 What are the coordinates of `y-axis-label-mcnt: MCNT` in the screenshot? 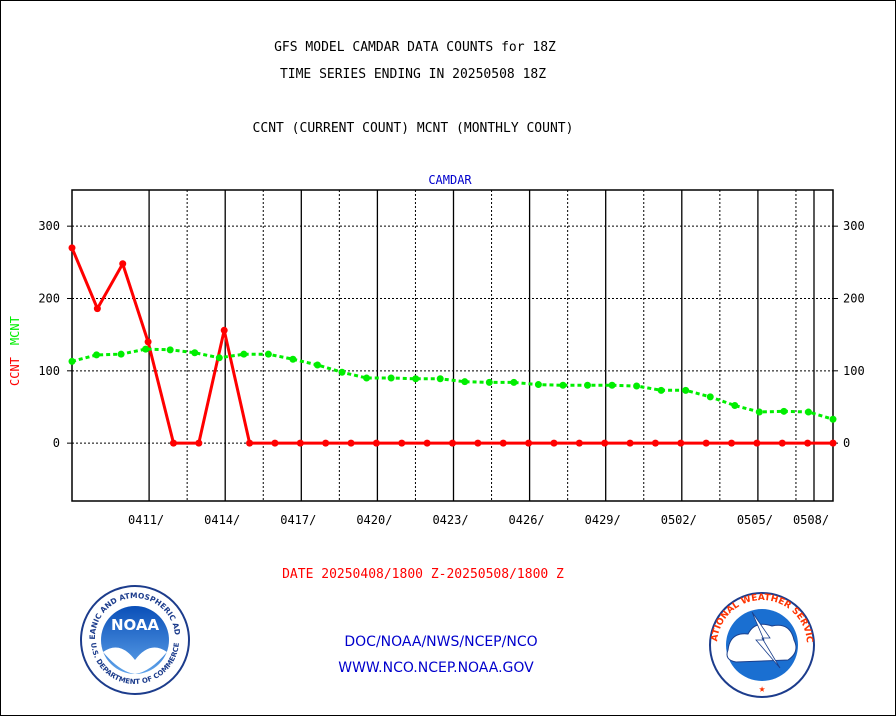 It's located at (15, 330).